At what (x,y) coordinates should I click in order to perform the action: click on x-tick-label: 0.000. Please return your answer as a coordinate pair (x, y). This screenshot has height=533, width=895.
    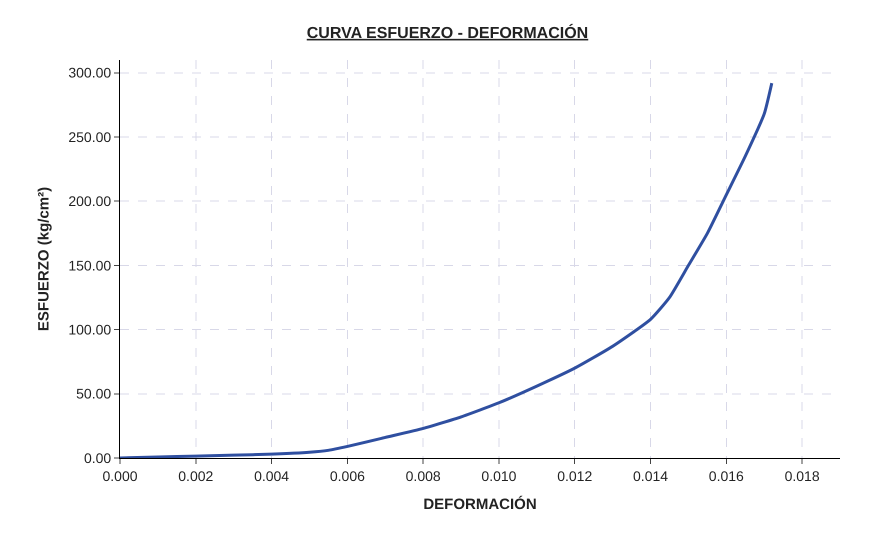
    Looking at the image, I should click on (120, 476).